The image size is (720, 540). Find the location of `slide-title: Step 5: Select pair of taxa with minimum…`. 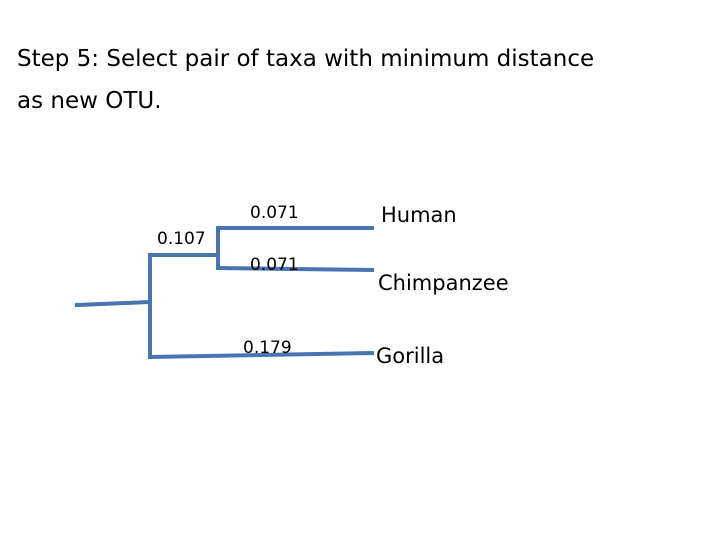

slide-title: Step 5: Select pair of taxa with minimum… is located at coordinates (305, 80).